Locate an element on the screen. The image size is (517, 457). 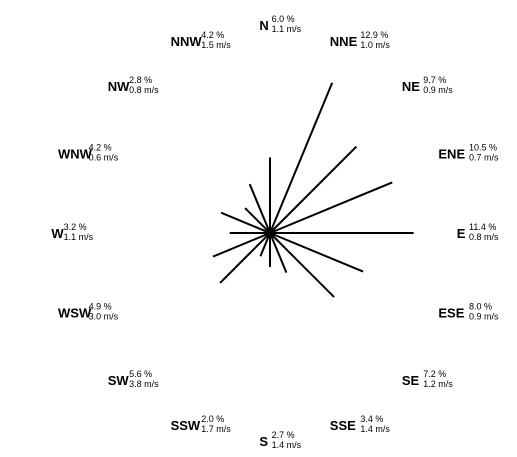
speed-label-nne: 1.0 m/s is located at coordinates (375, 45).